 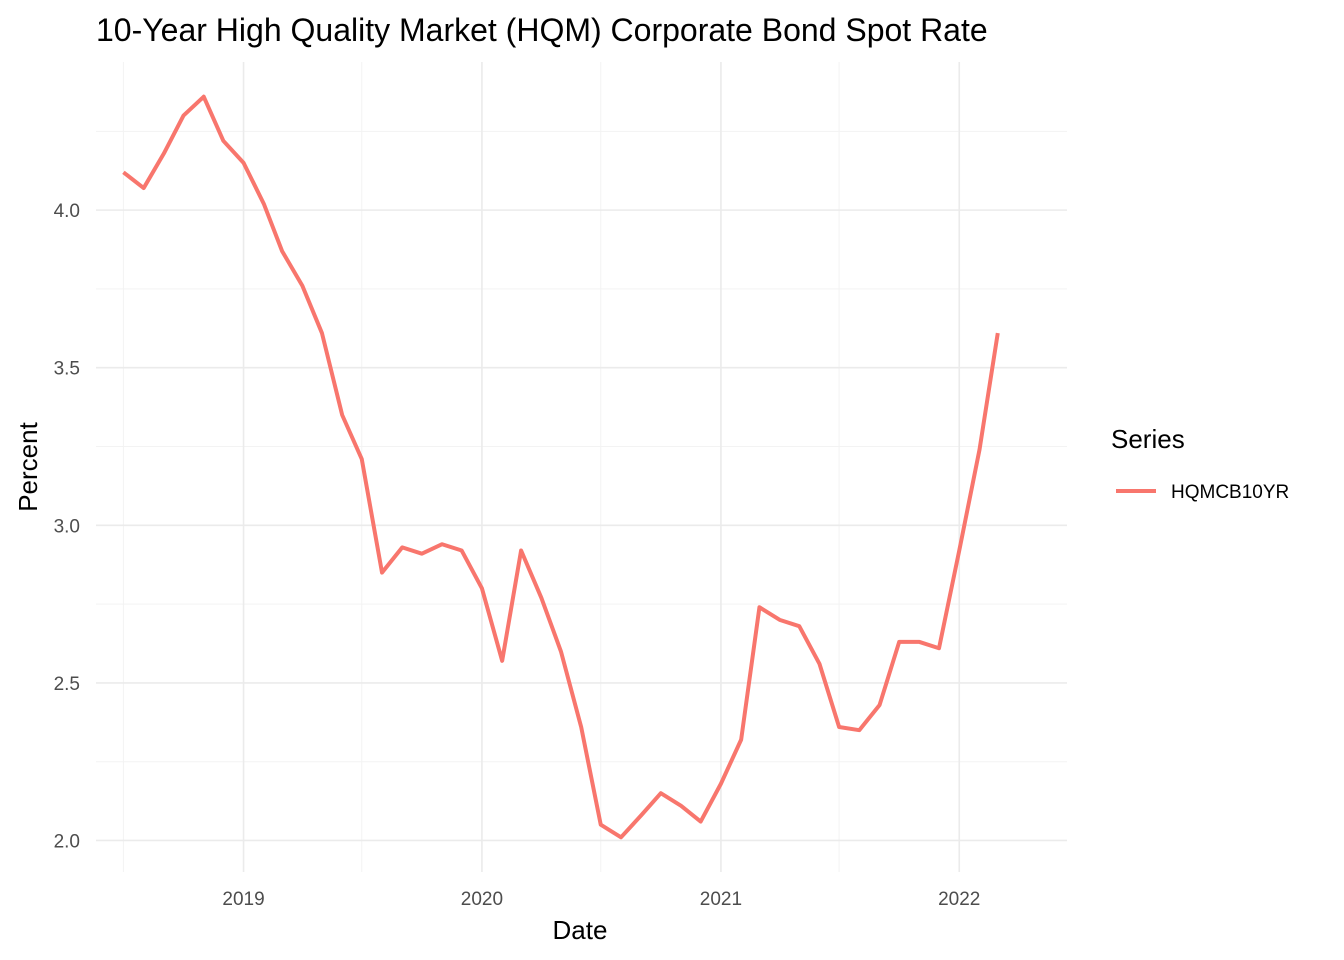 What do you see at coordinates (67, 684) in the screenshot?
I see `y-tick-label: 2.5` at bounding box center [67, 684].